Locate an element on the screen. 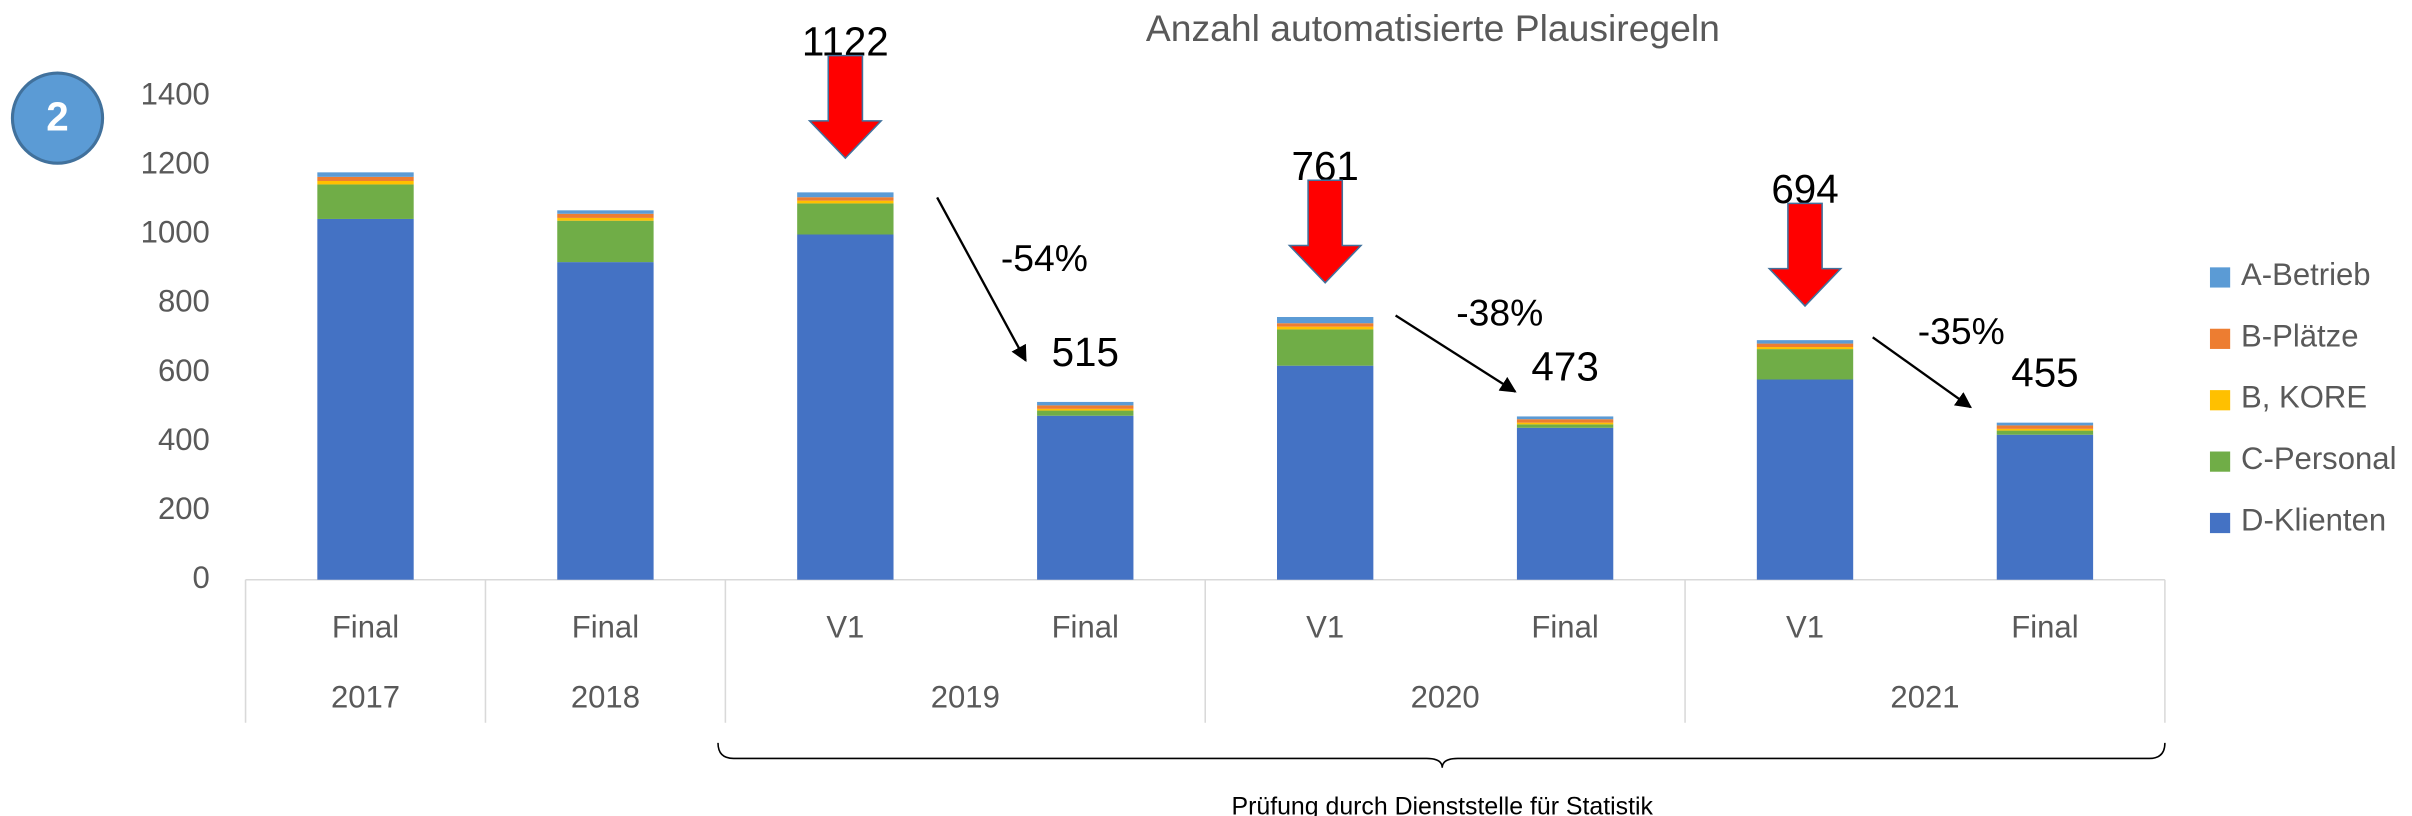 This screenshot has width=2412, height=816. y-tick-label: 600 is located at coordinates (184, 370).